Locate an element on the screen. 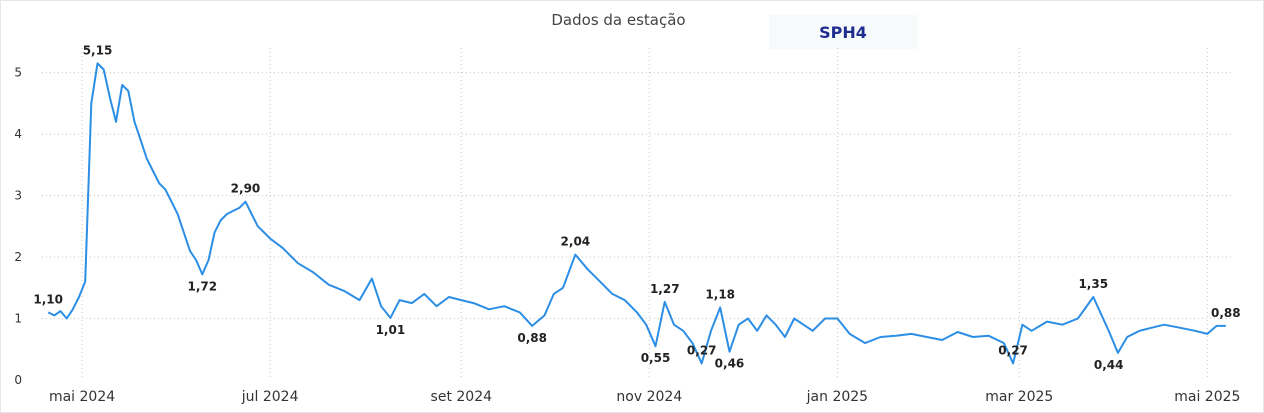 Image resolution: width=1264 pixels, height=413 pixels. data-label: 1,18 is located at coordinates (720, 294).